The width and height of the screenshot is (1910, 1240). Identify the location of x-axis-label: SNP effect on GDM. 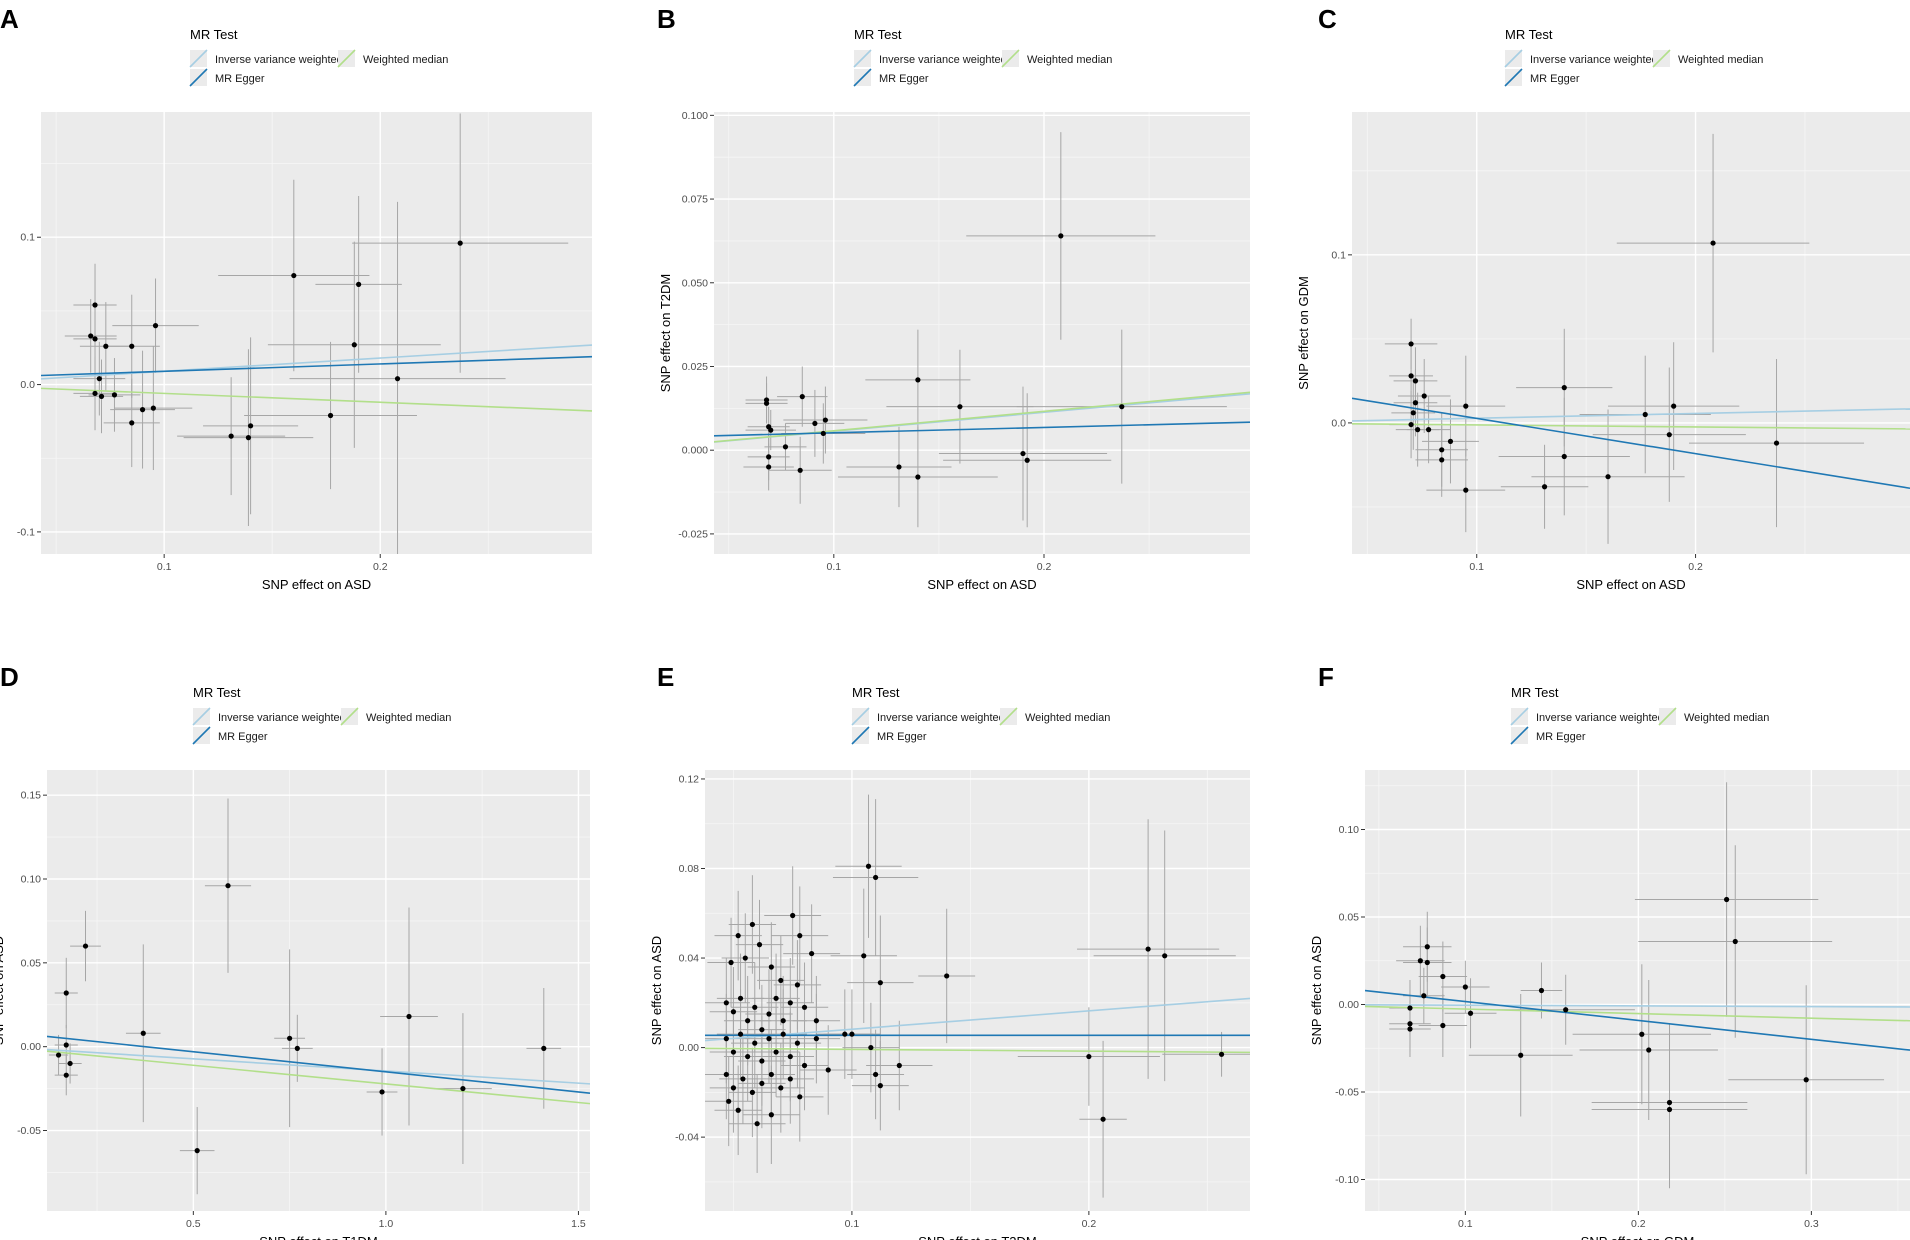
(1638, 1237).